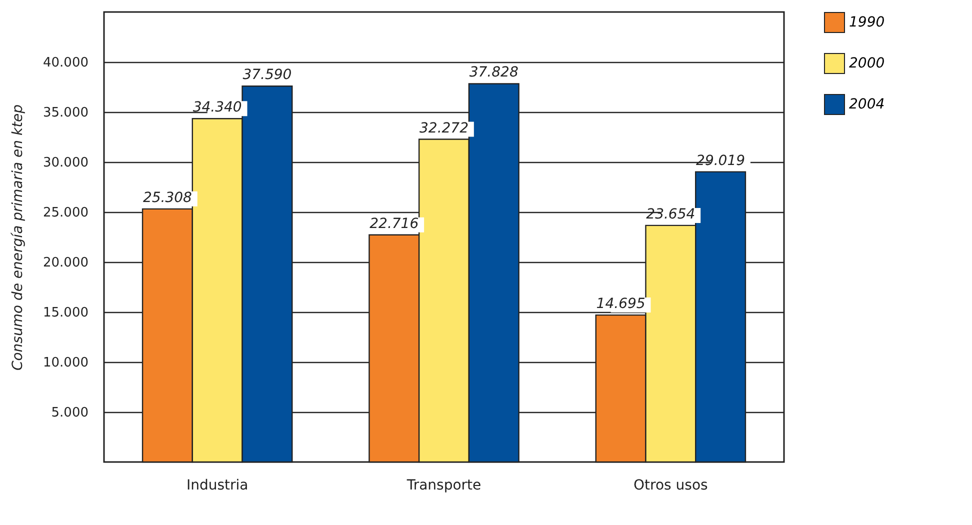 The width and height of the screenshot is (972, 525). Describe the element at coordinates (167, 198) in the screenshot. I see `data-label: 25.308` at that location.